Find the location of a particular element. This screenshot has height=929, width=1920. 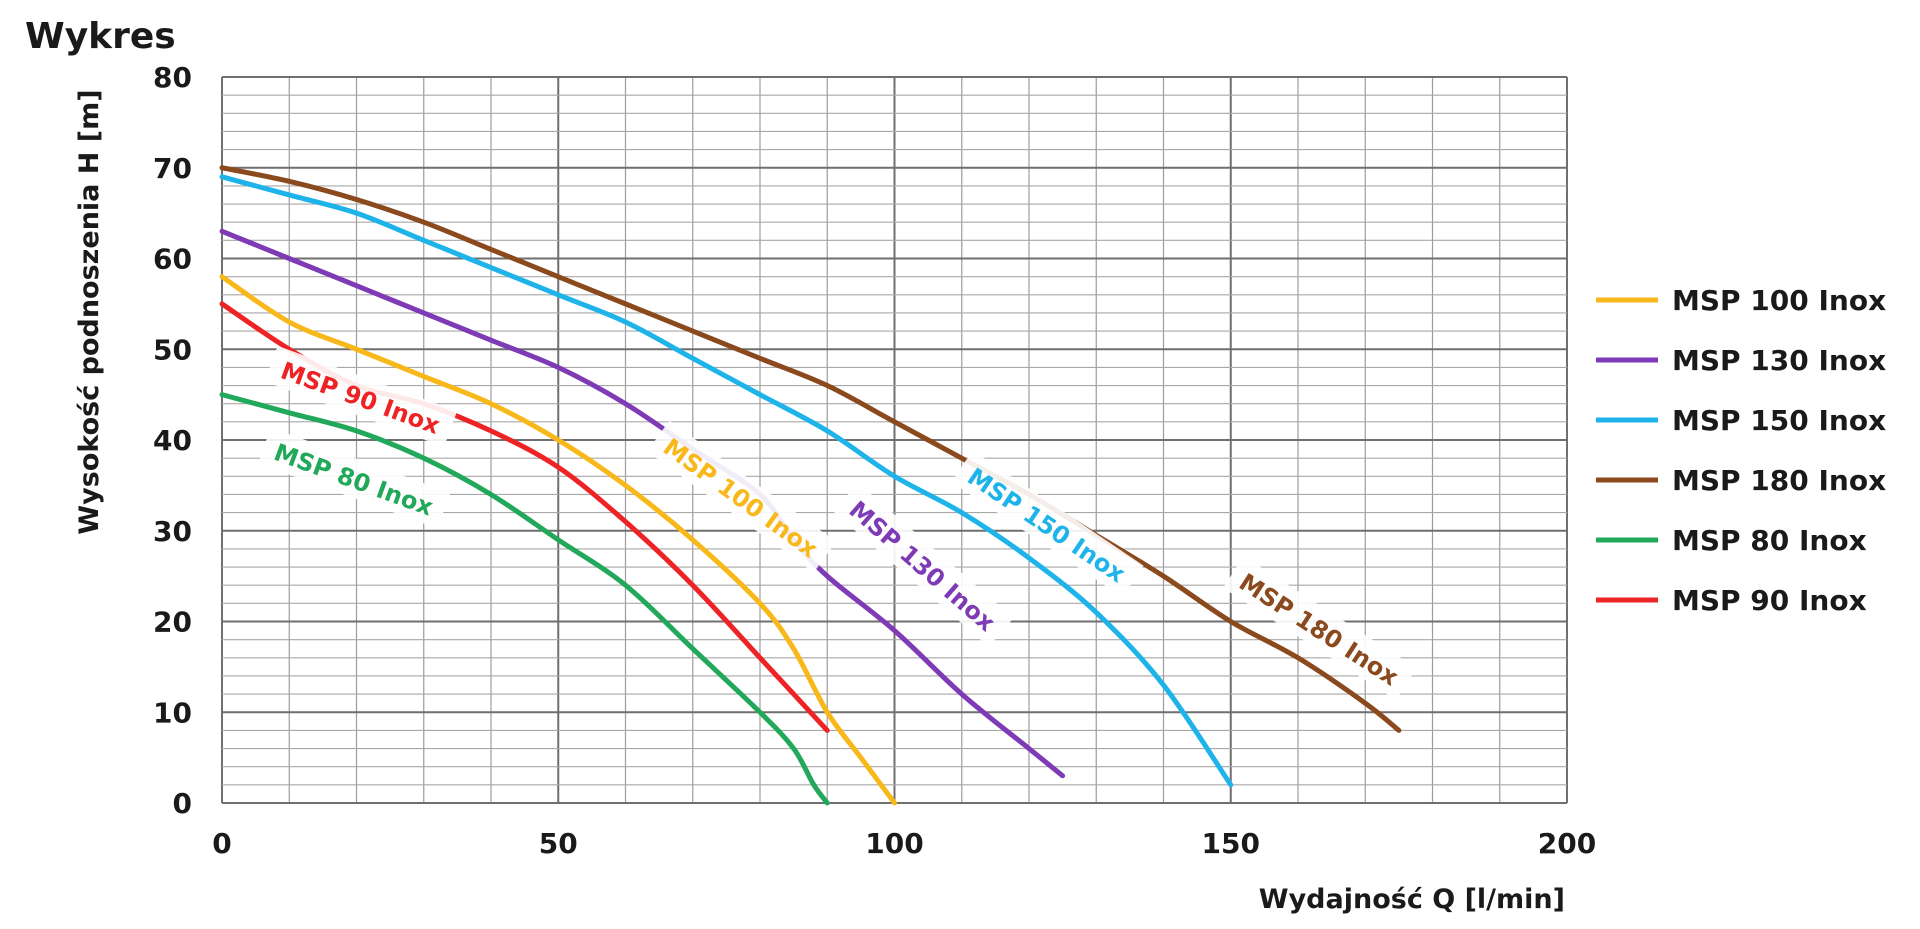

y-tick-label: 10 is located at coordinates (172, 712).